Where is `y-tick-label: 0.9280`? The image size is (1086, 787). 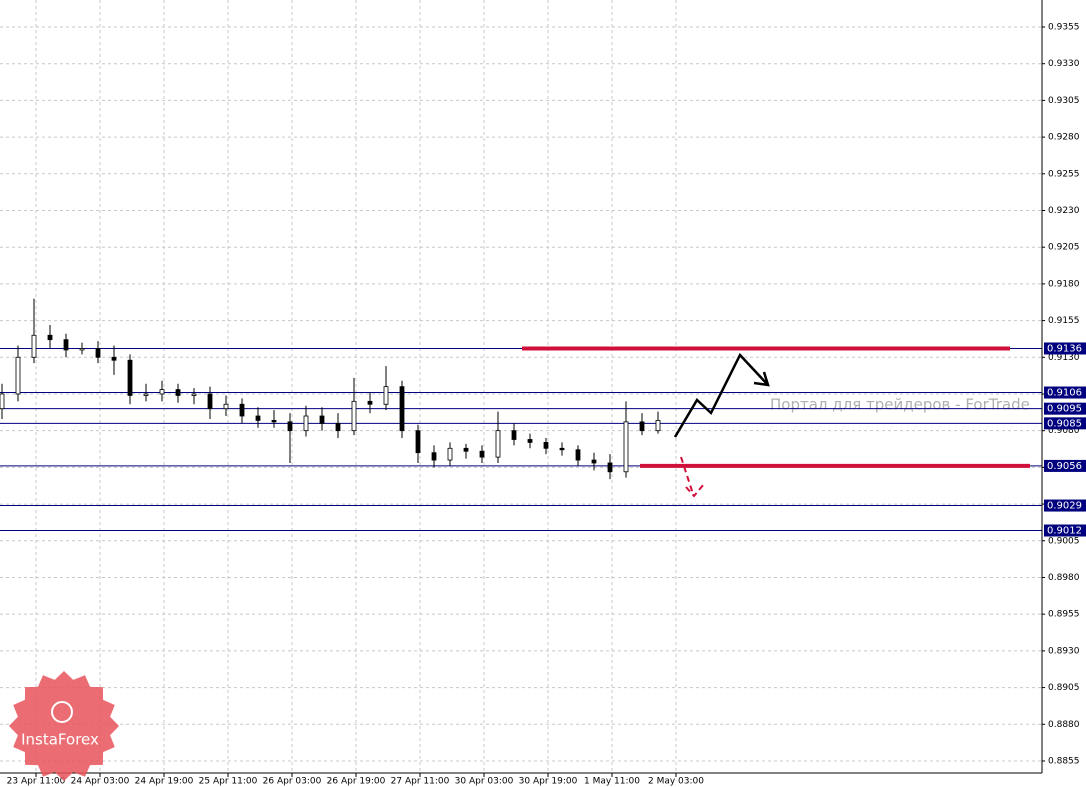
y-tick-label: 0.9280 is located at coordinates (1064, 138).